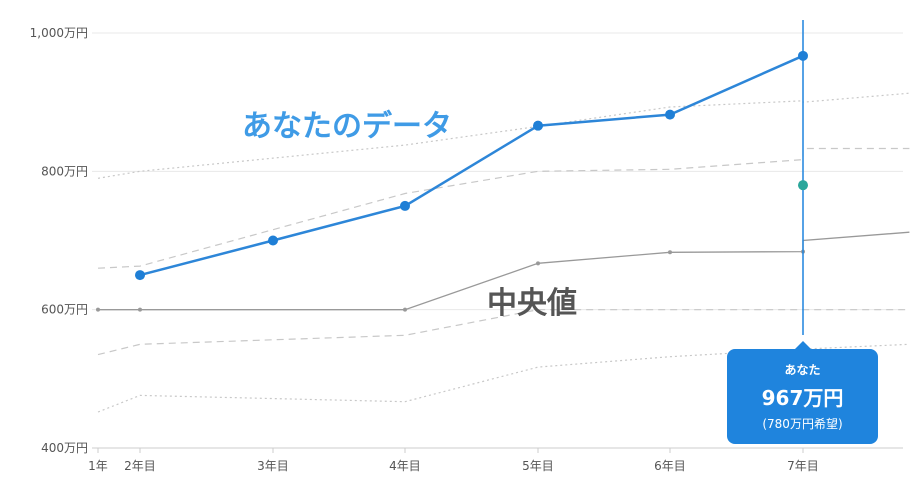 This screenshot has height=494, width=919. Describe the element at coordinates (803, 177) in the screenshot. I see `hover-cursor` at that location.